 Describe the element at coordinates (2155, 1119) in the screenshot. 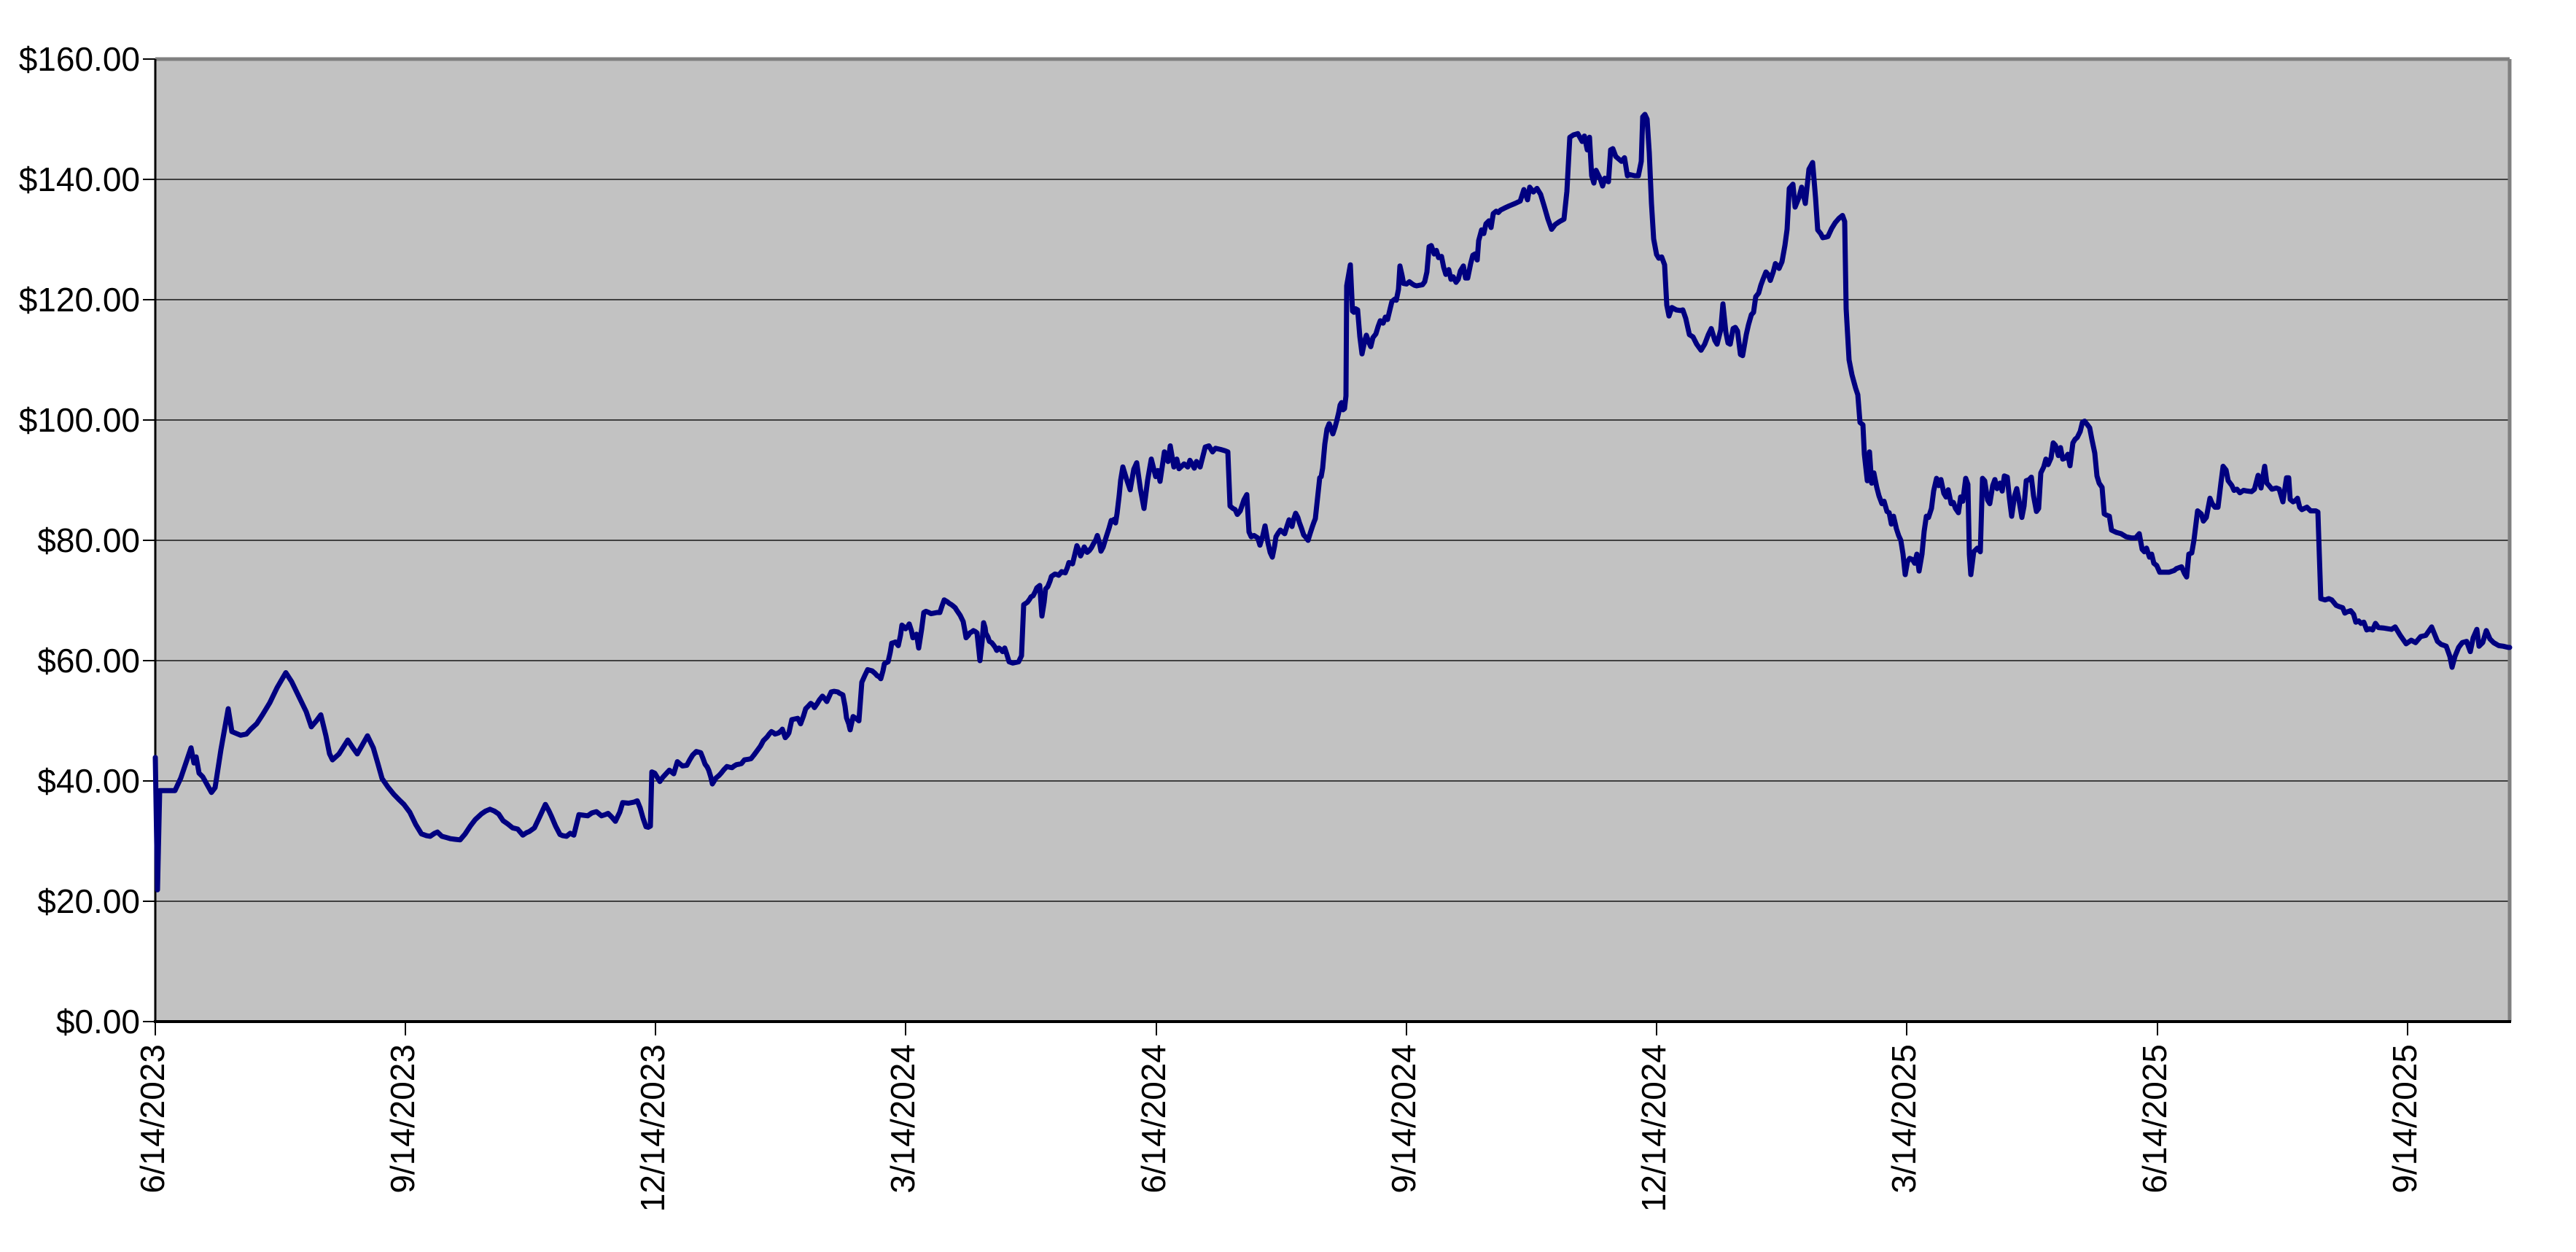

I see `x-axis-label: 6/14/2025` at that location.